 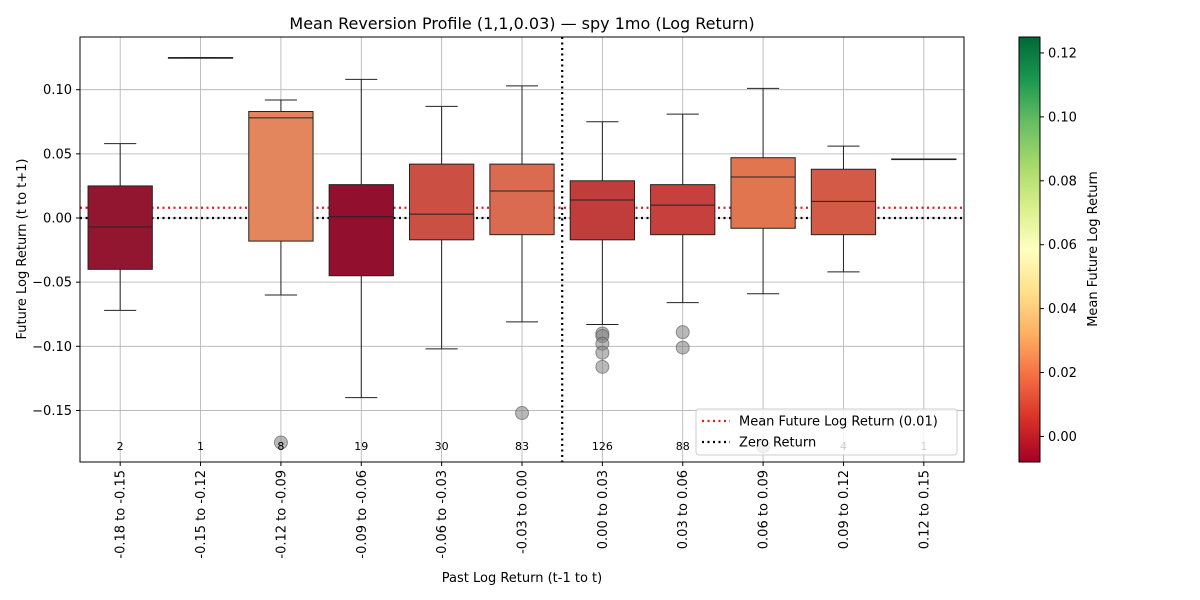 I want to click on colorbar-tick-label: 0.04, so click(x=1062, y=309).